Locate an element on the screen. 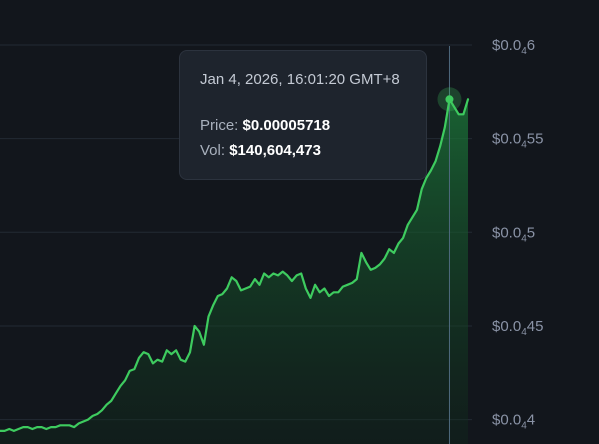 The width and height of the screenshot is (599, 444). y-tick-label: $0.0445 is located at coordinates (517, 328).